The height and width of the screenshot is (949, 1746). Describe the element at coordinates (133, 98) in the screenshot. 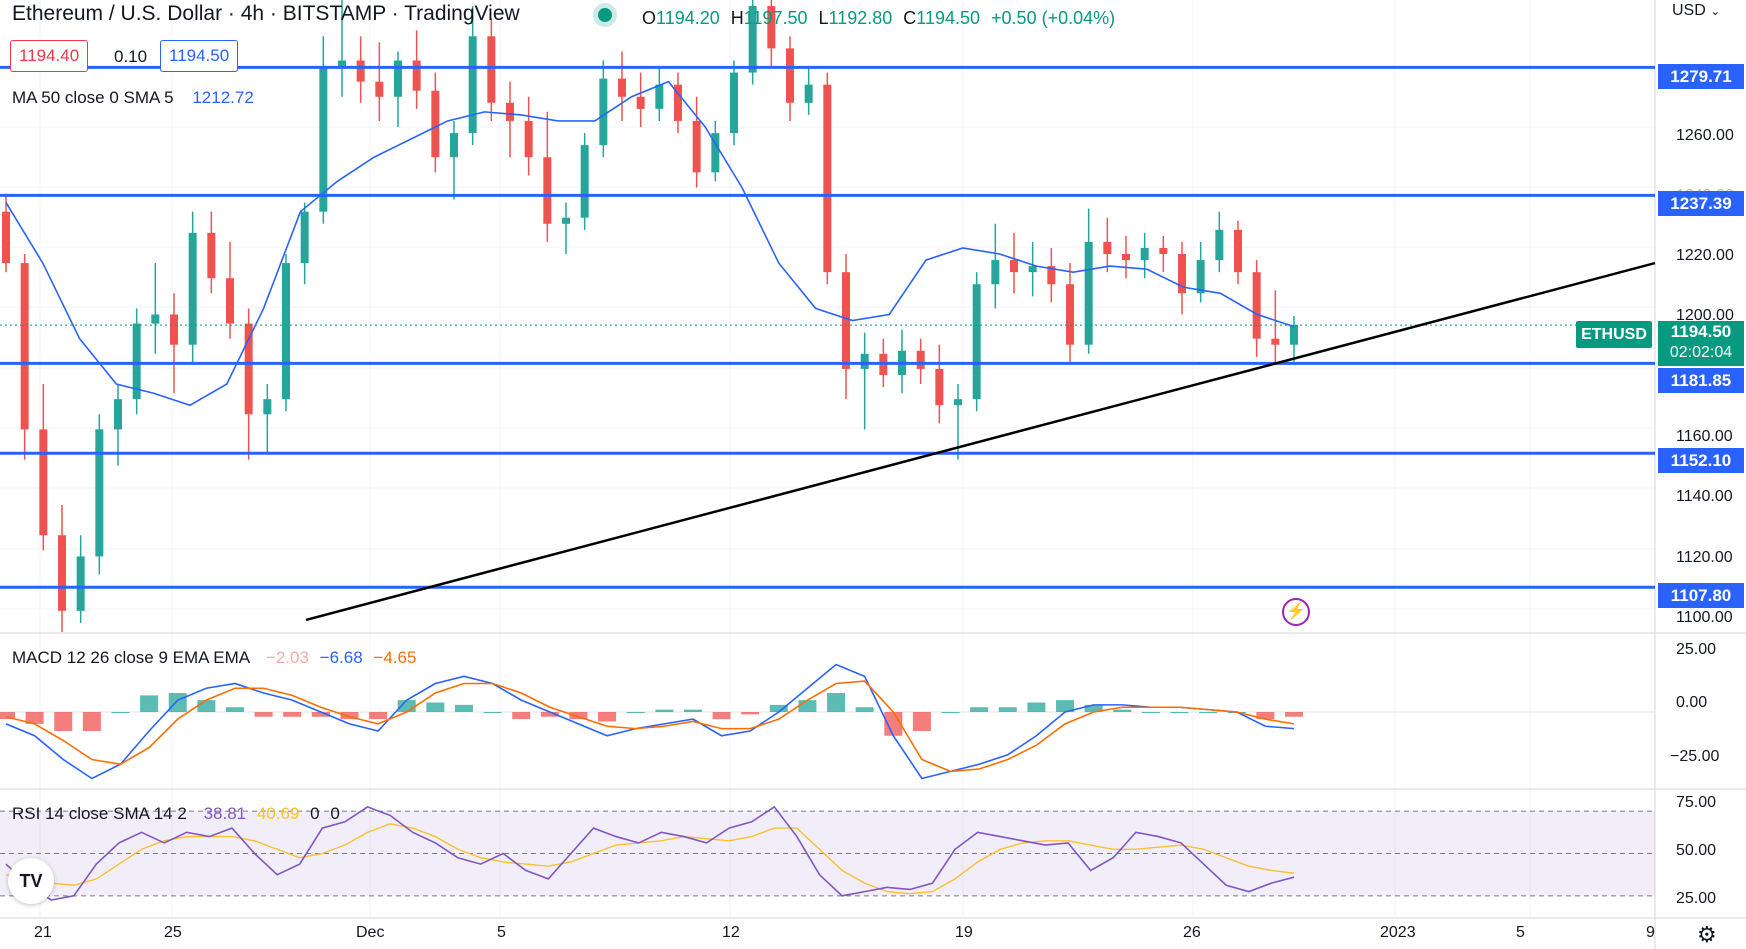

I see `ma-legend: MA 50 close 0 SMA 5 1212.72` at that location.